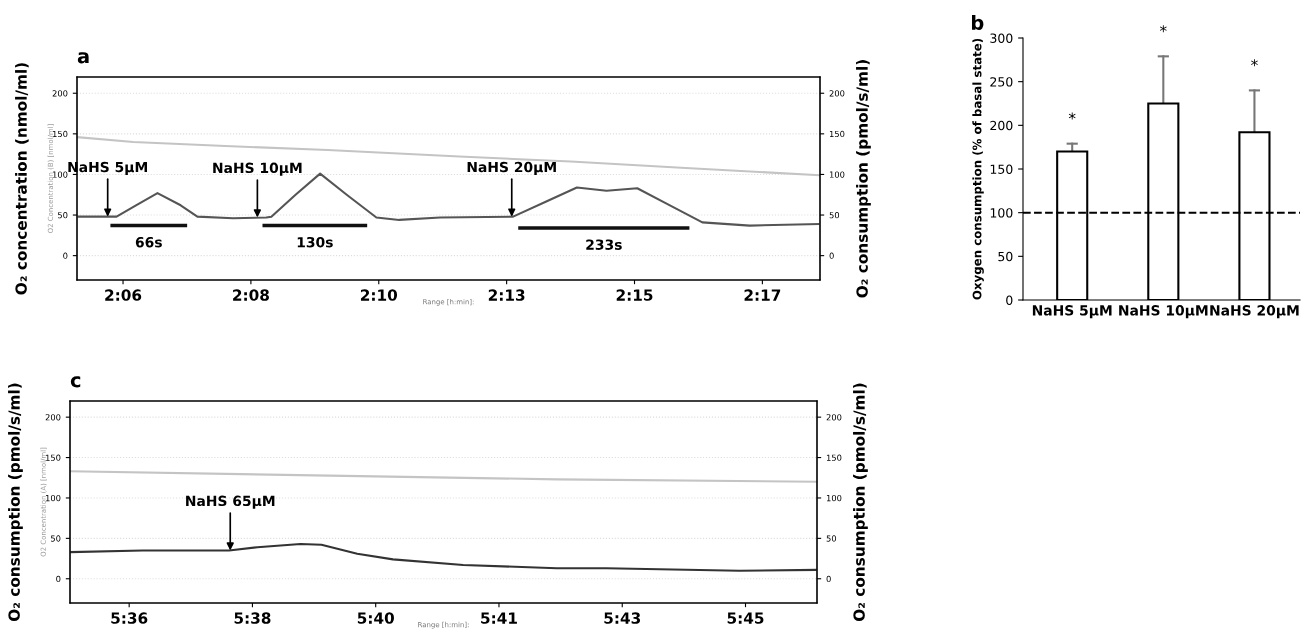 This screenshot has height=638, width=1311. What do you see at coordinates (75, 382) in the screenshot?
I see `chart-title: c` at bounding box center [75, 382].